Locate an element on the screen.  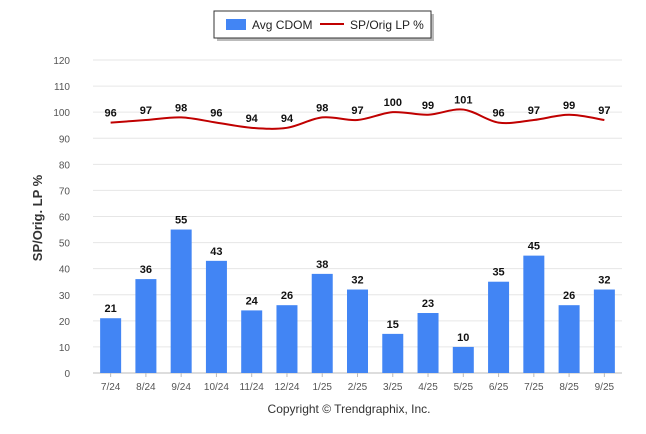
y-tick-label: 100 is located at coordinates (61, 113).